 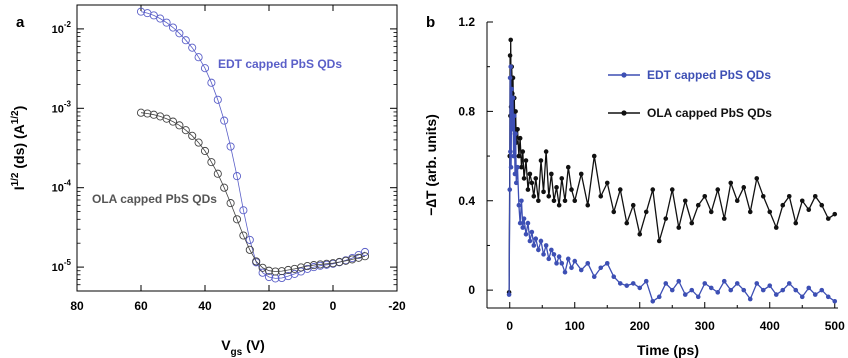 I want to click on x-tick-label: 100, so click(x=575, y=326).